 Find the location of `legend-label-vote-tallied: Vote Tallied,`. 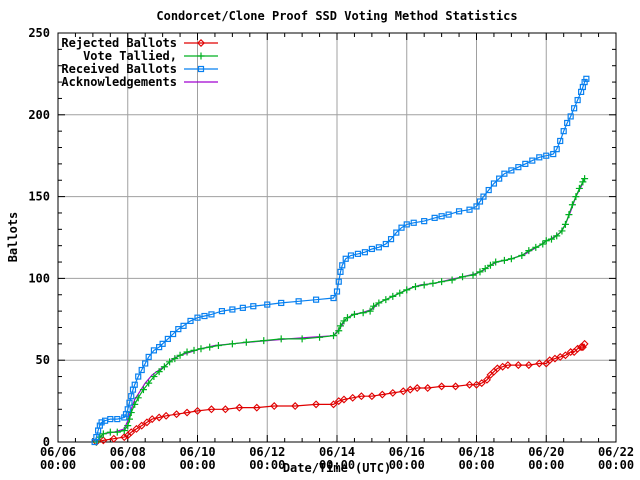

legend-label-vote-tallied: Vote Tallied, is located at coordinates (130, 56).